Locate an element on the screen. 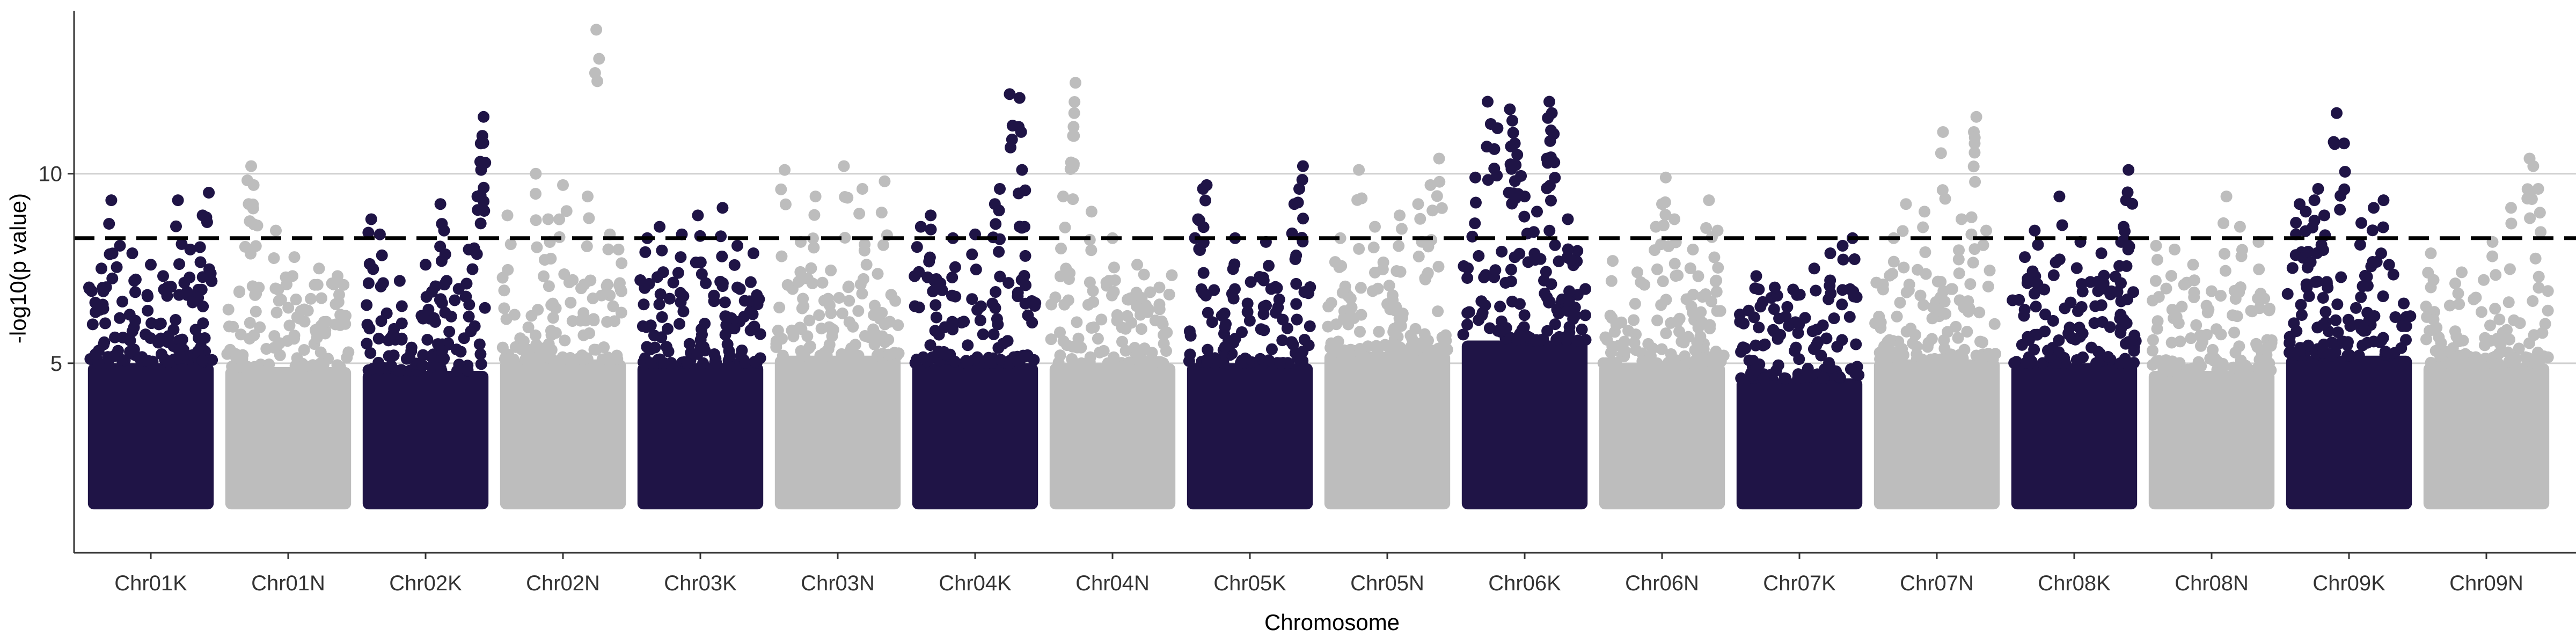  x-tick-label-Chr04K: Chr04K is located at coordinates (975, 583).